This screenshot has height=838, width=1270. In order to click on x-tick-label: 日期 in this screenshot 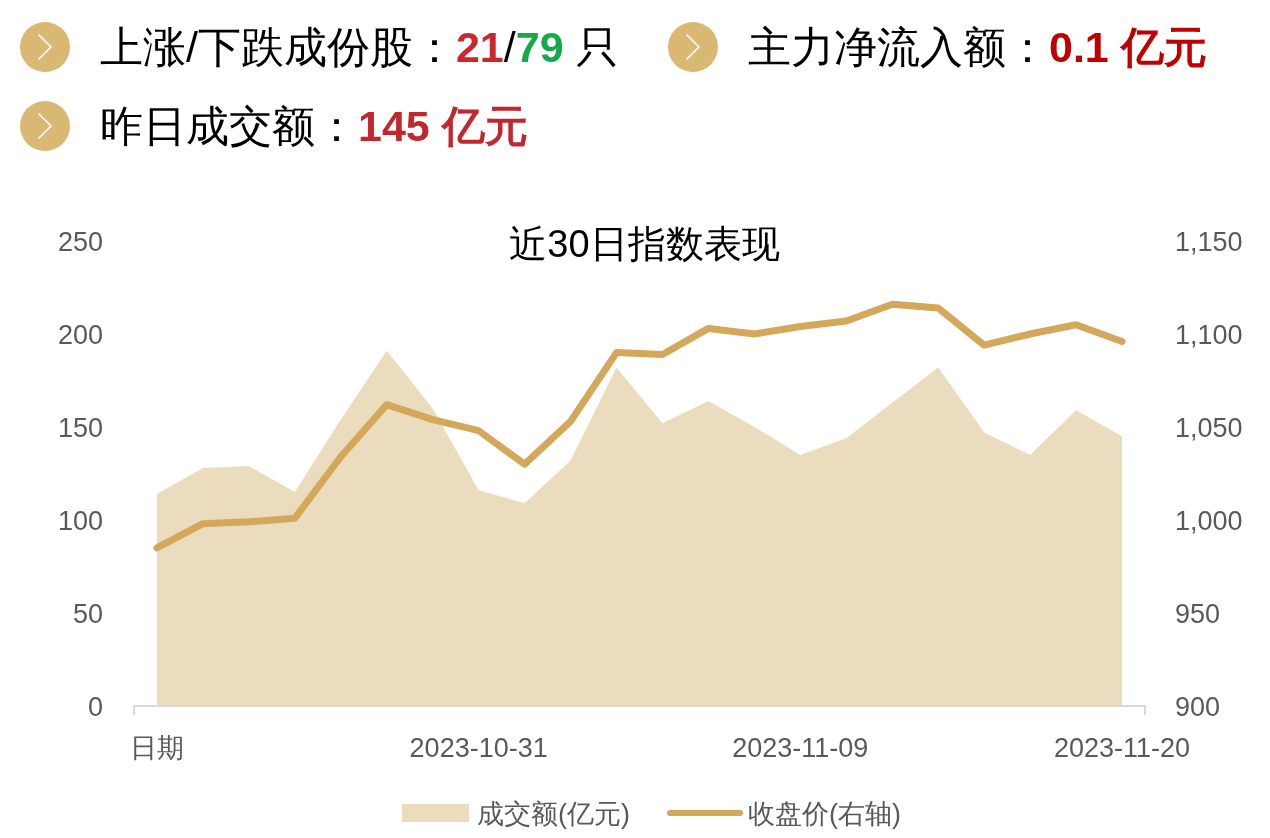, I will do `click(156, 748)`.